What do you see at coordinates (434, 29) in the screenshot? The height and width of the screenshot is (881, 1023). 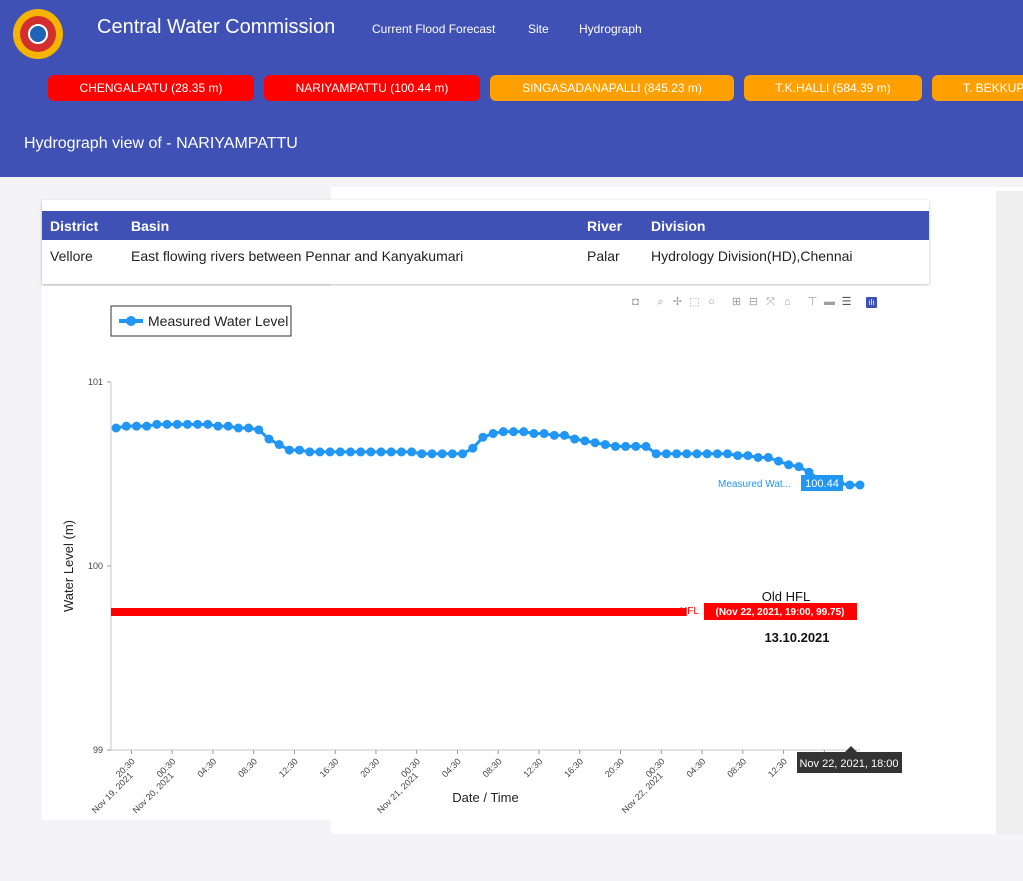 I see `nav-current-flood-forecast: Current Flood Forecast` at bounding box center [434, 29].